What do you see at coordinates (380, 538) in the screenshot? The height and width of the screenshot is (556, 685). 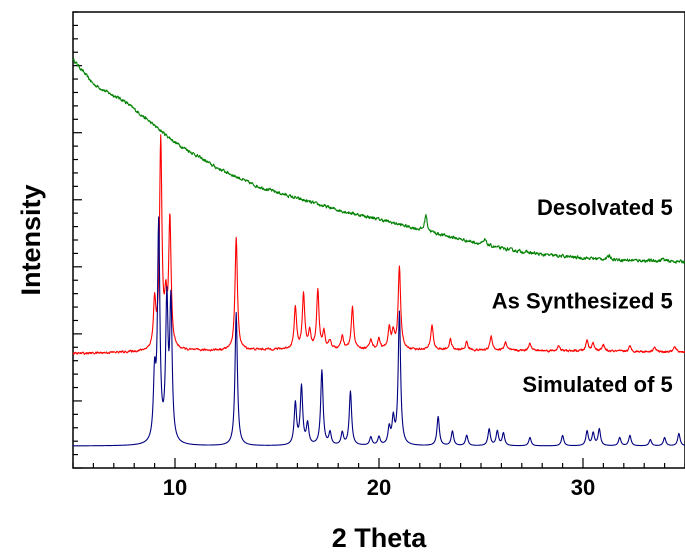 I see `x-axis-title: 2 Theta` at bounding box center [380, 538].